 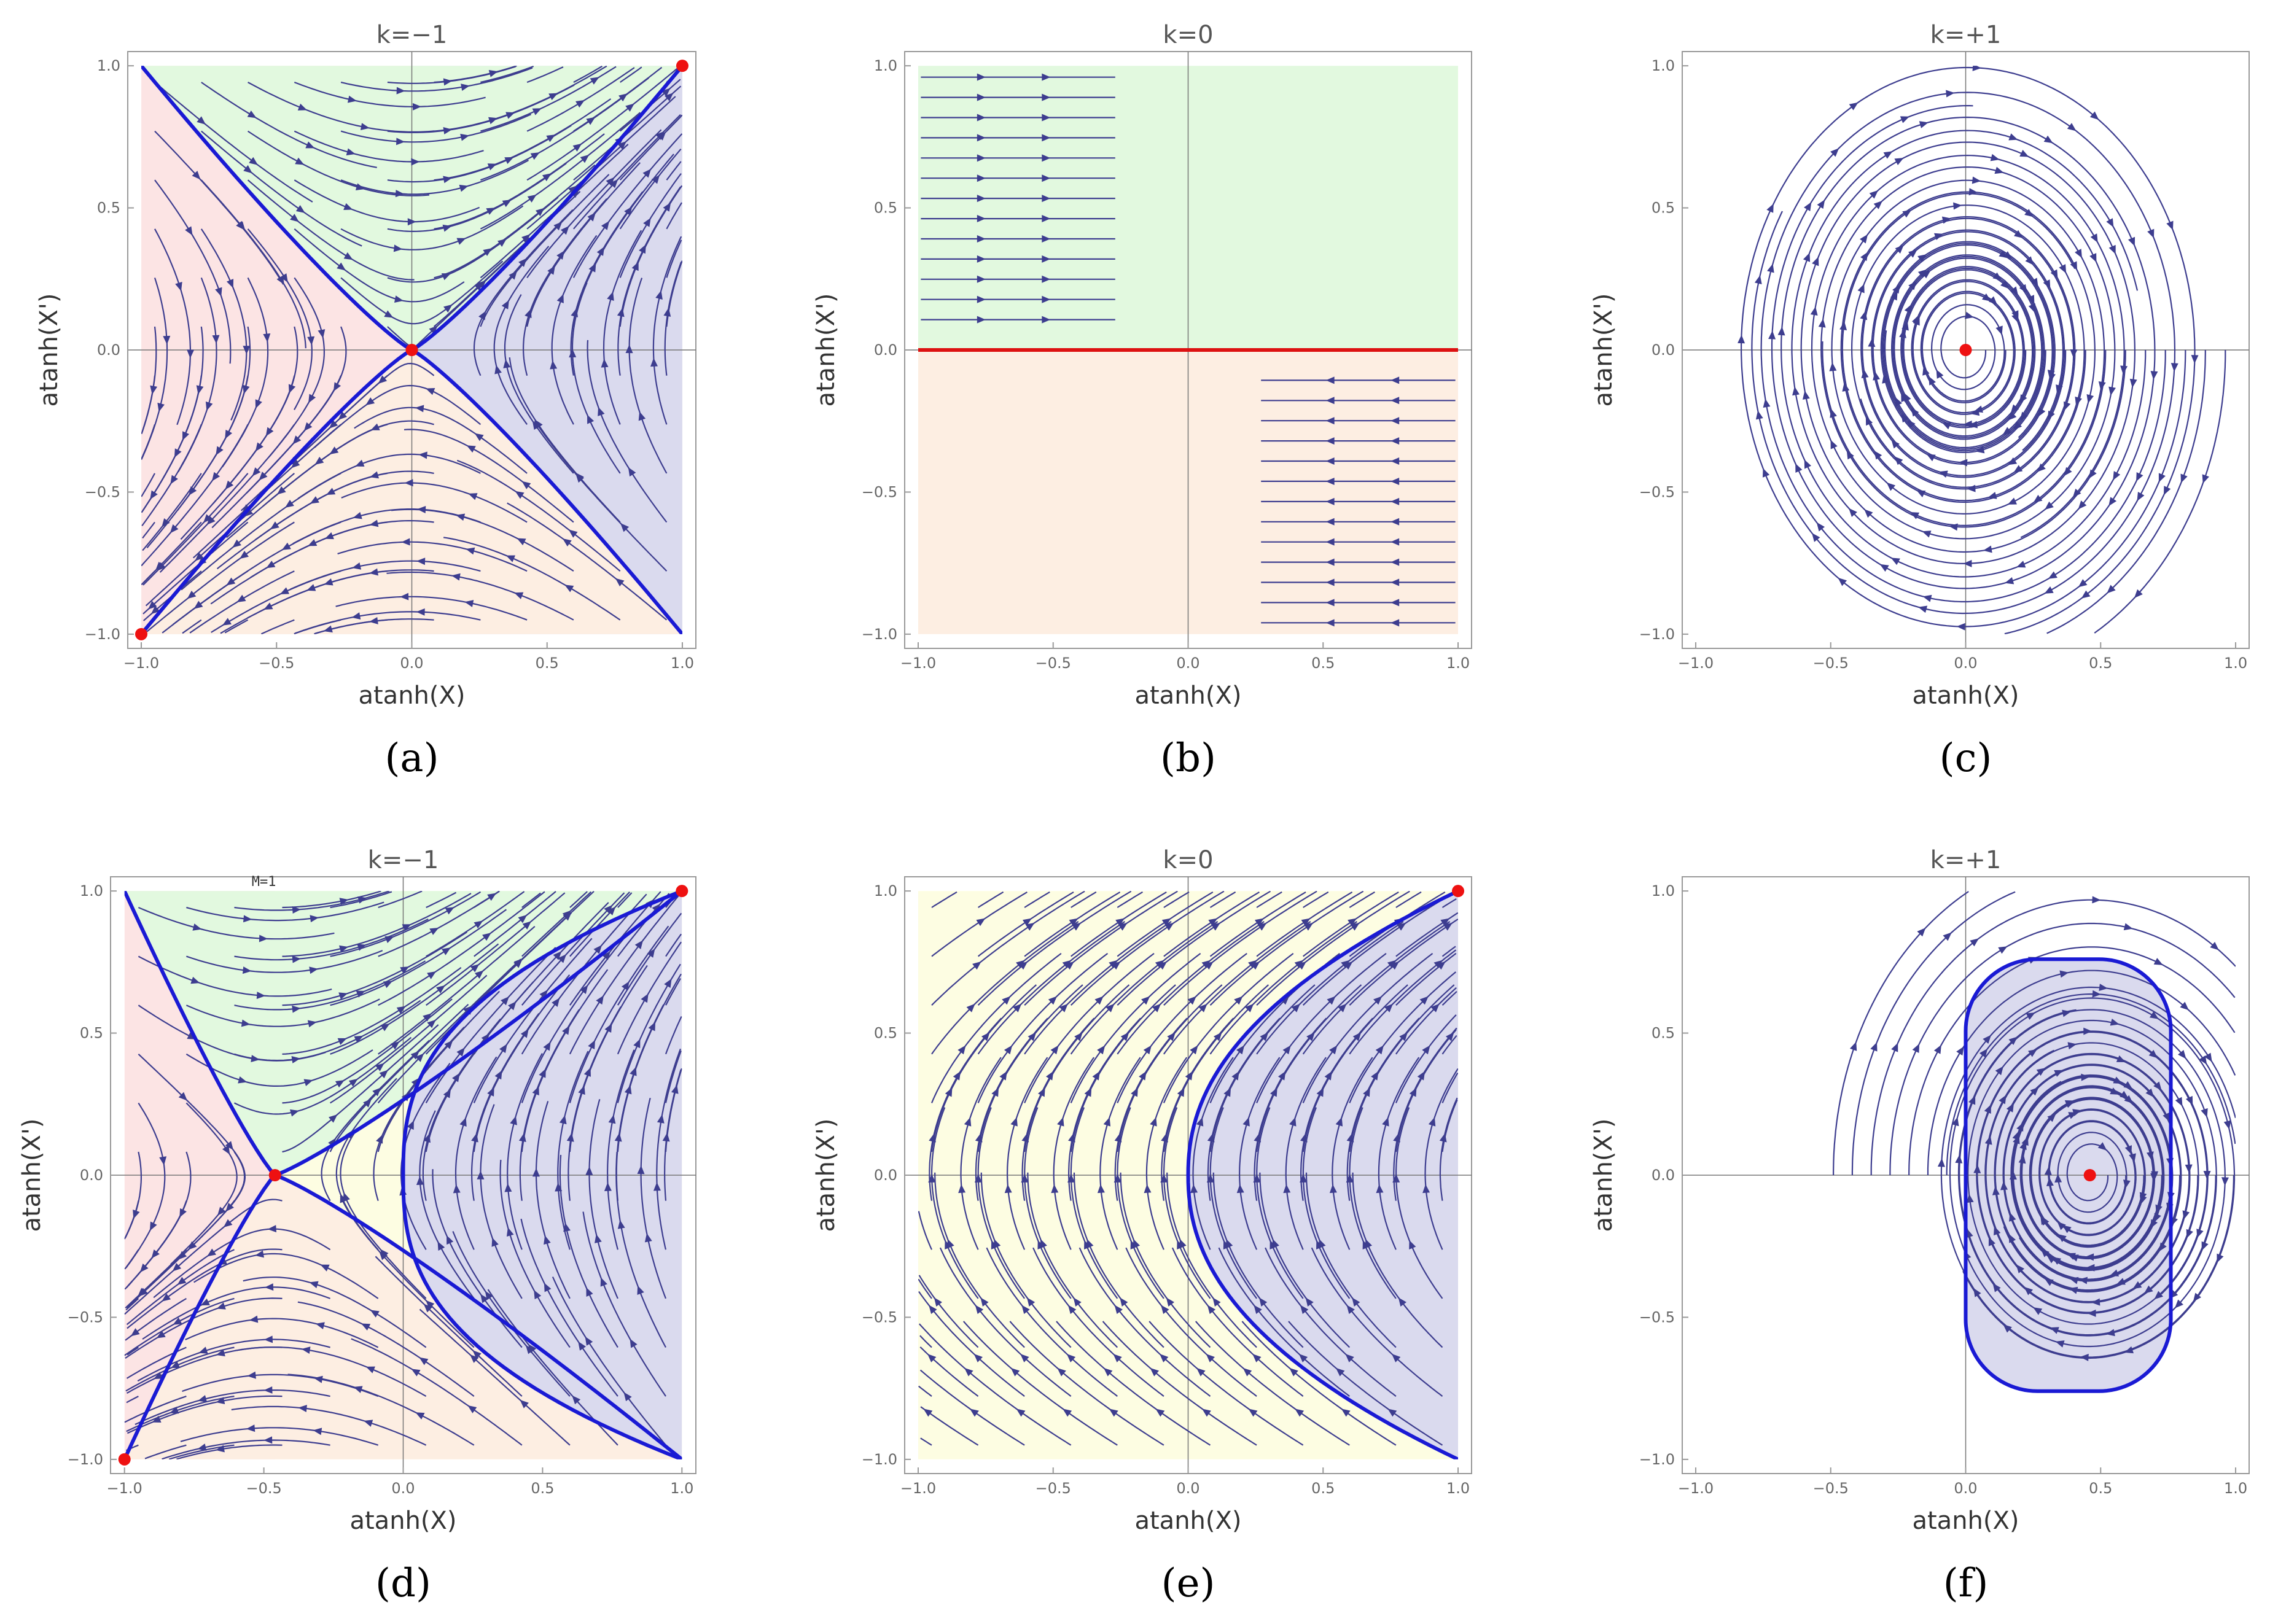 I want to click on y-tick-label: −1.0, so click(x=102, y=634).